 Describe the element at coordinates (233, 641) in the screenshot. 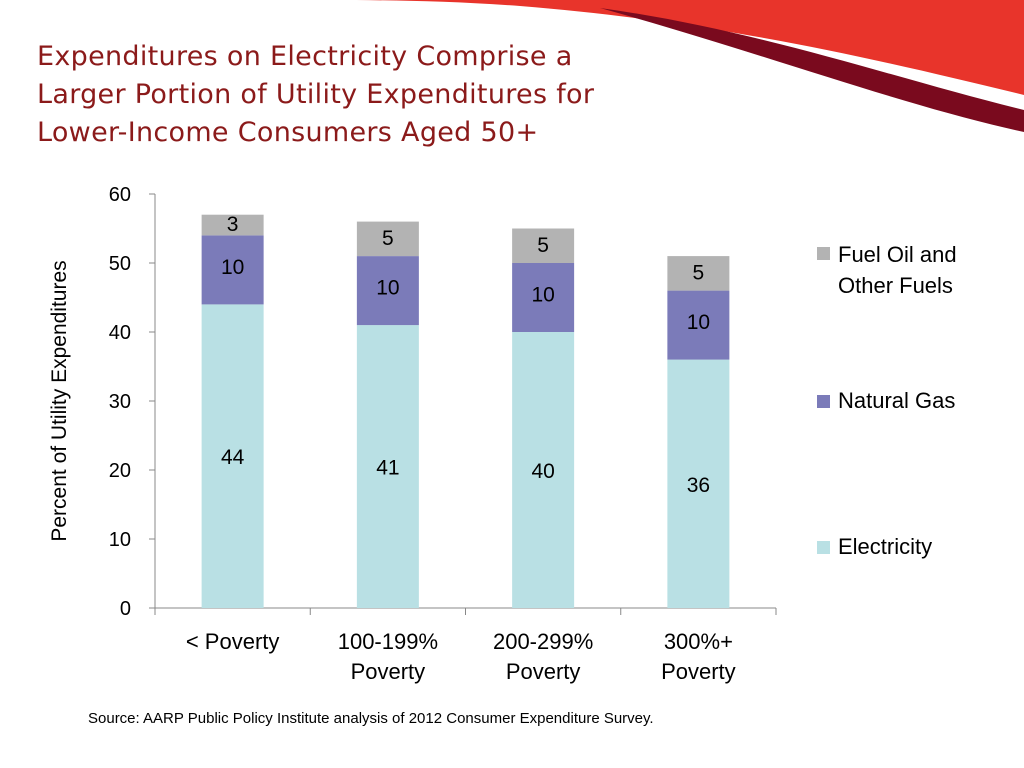

I see `x-category-label: < Poverty` at that location.